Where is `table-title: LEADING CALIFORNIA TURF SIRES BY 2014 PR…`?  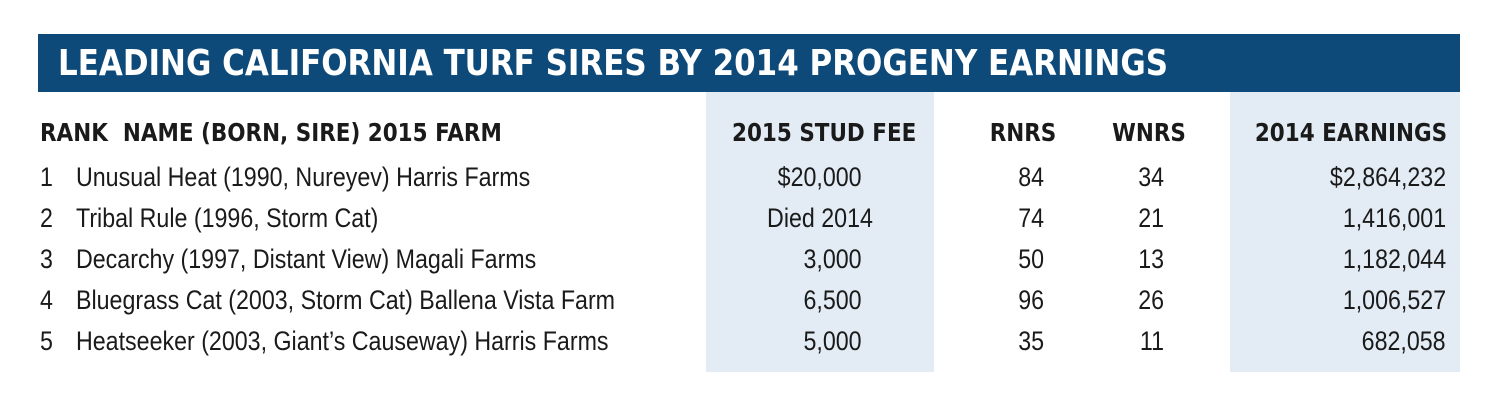 table-title: LEADING CALIFORNIA TURF SIRES BY 2014 PR… is located at coordinates (613, 63).